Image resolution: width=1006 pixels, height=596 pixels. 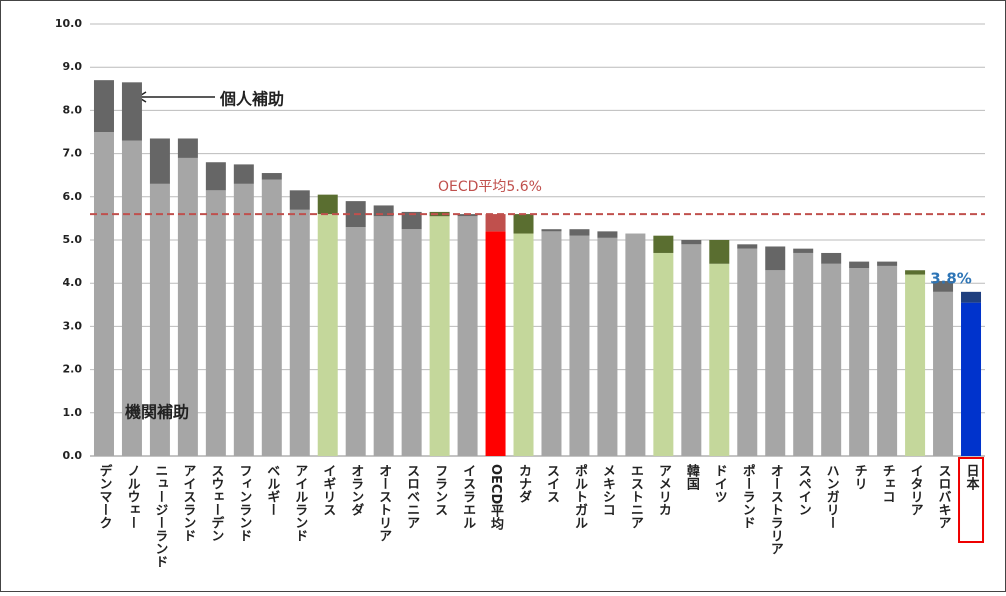 I want to click on x-tick-label: オーストリア, so click(x=384, y=503).